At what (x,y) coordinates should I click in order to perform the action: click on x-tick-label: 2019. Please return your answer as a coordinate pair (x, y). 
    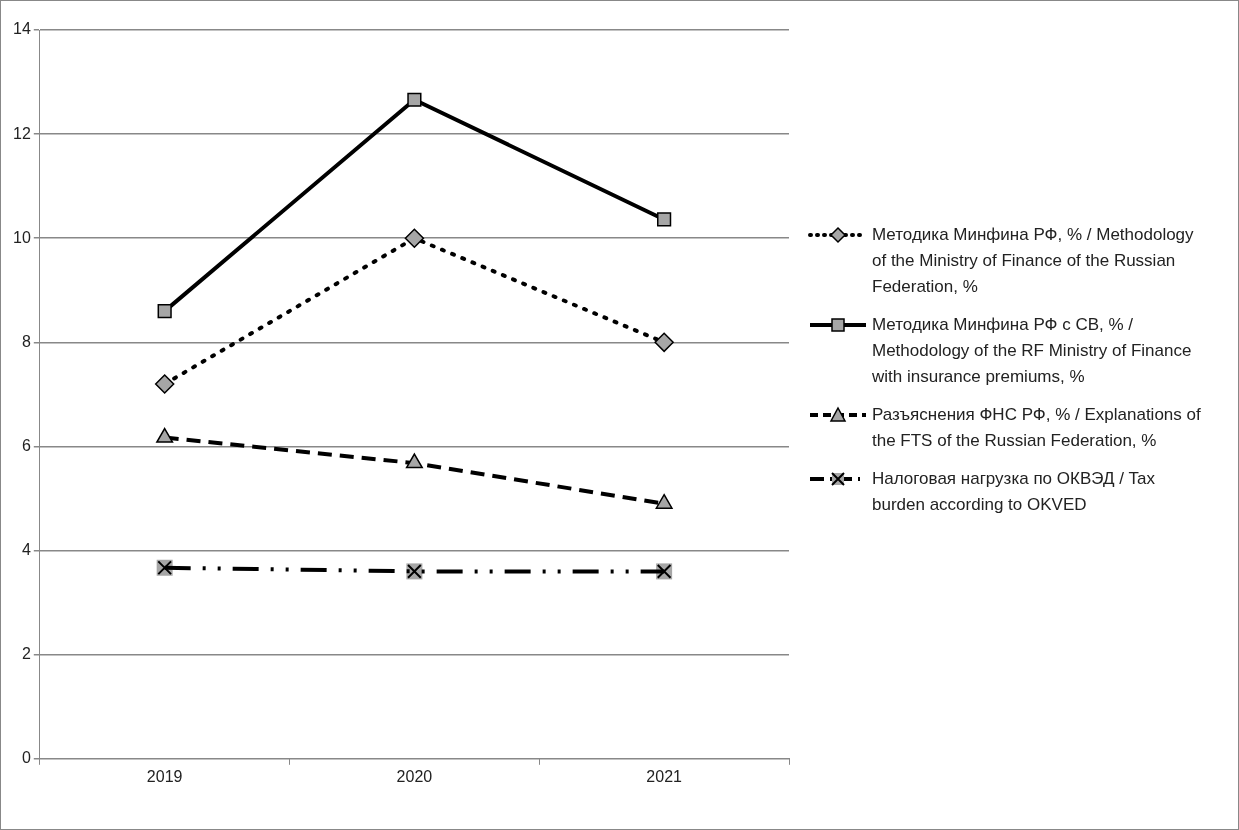
    Looking at the image, I should click on (164, 776).